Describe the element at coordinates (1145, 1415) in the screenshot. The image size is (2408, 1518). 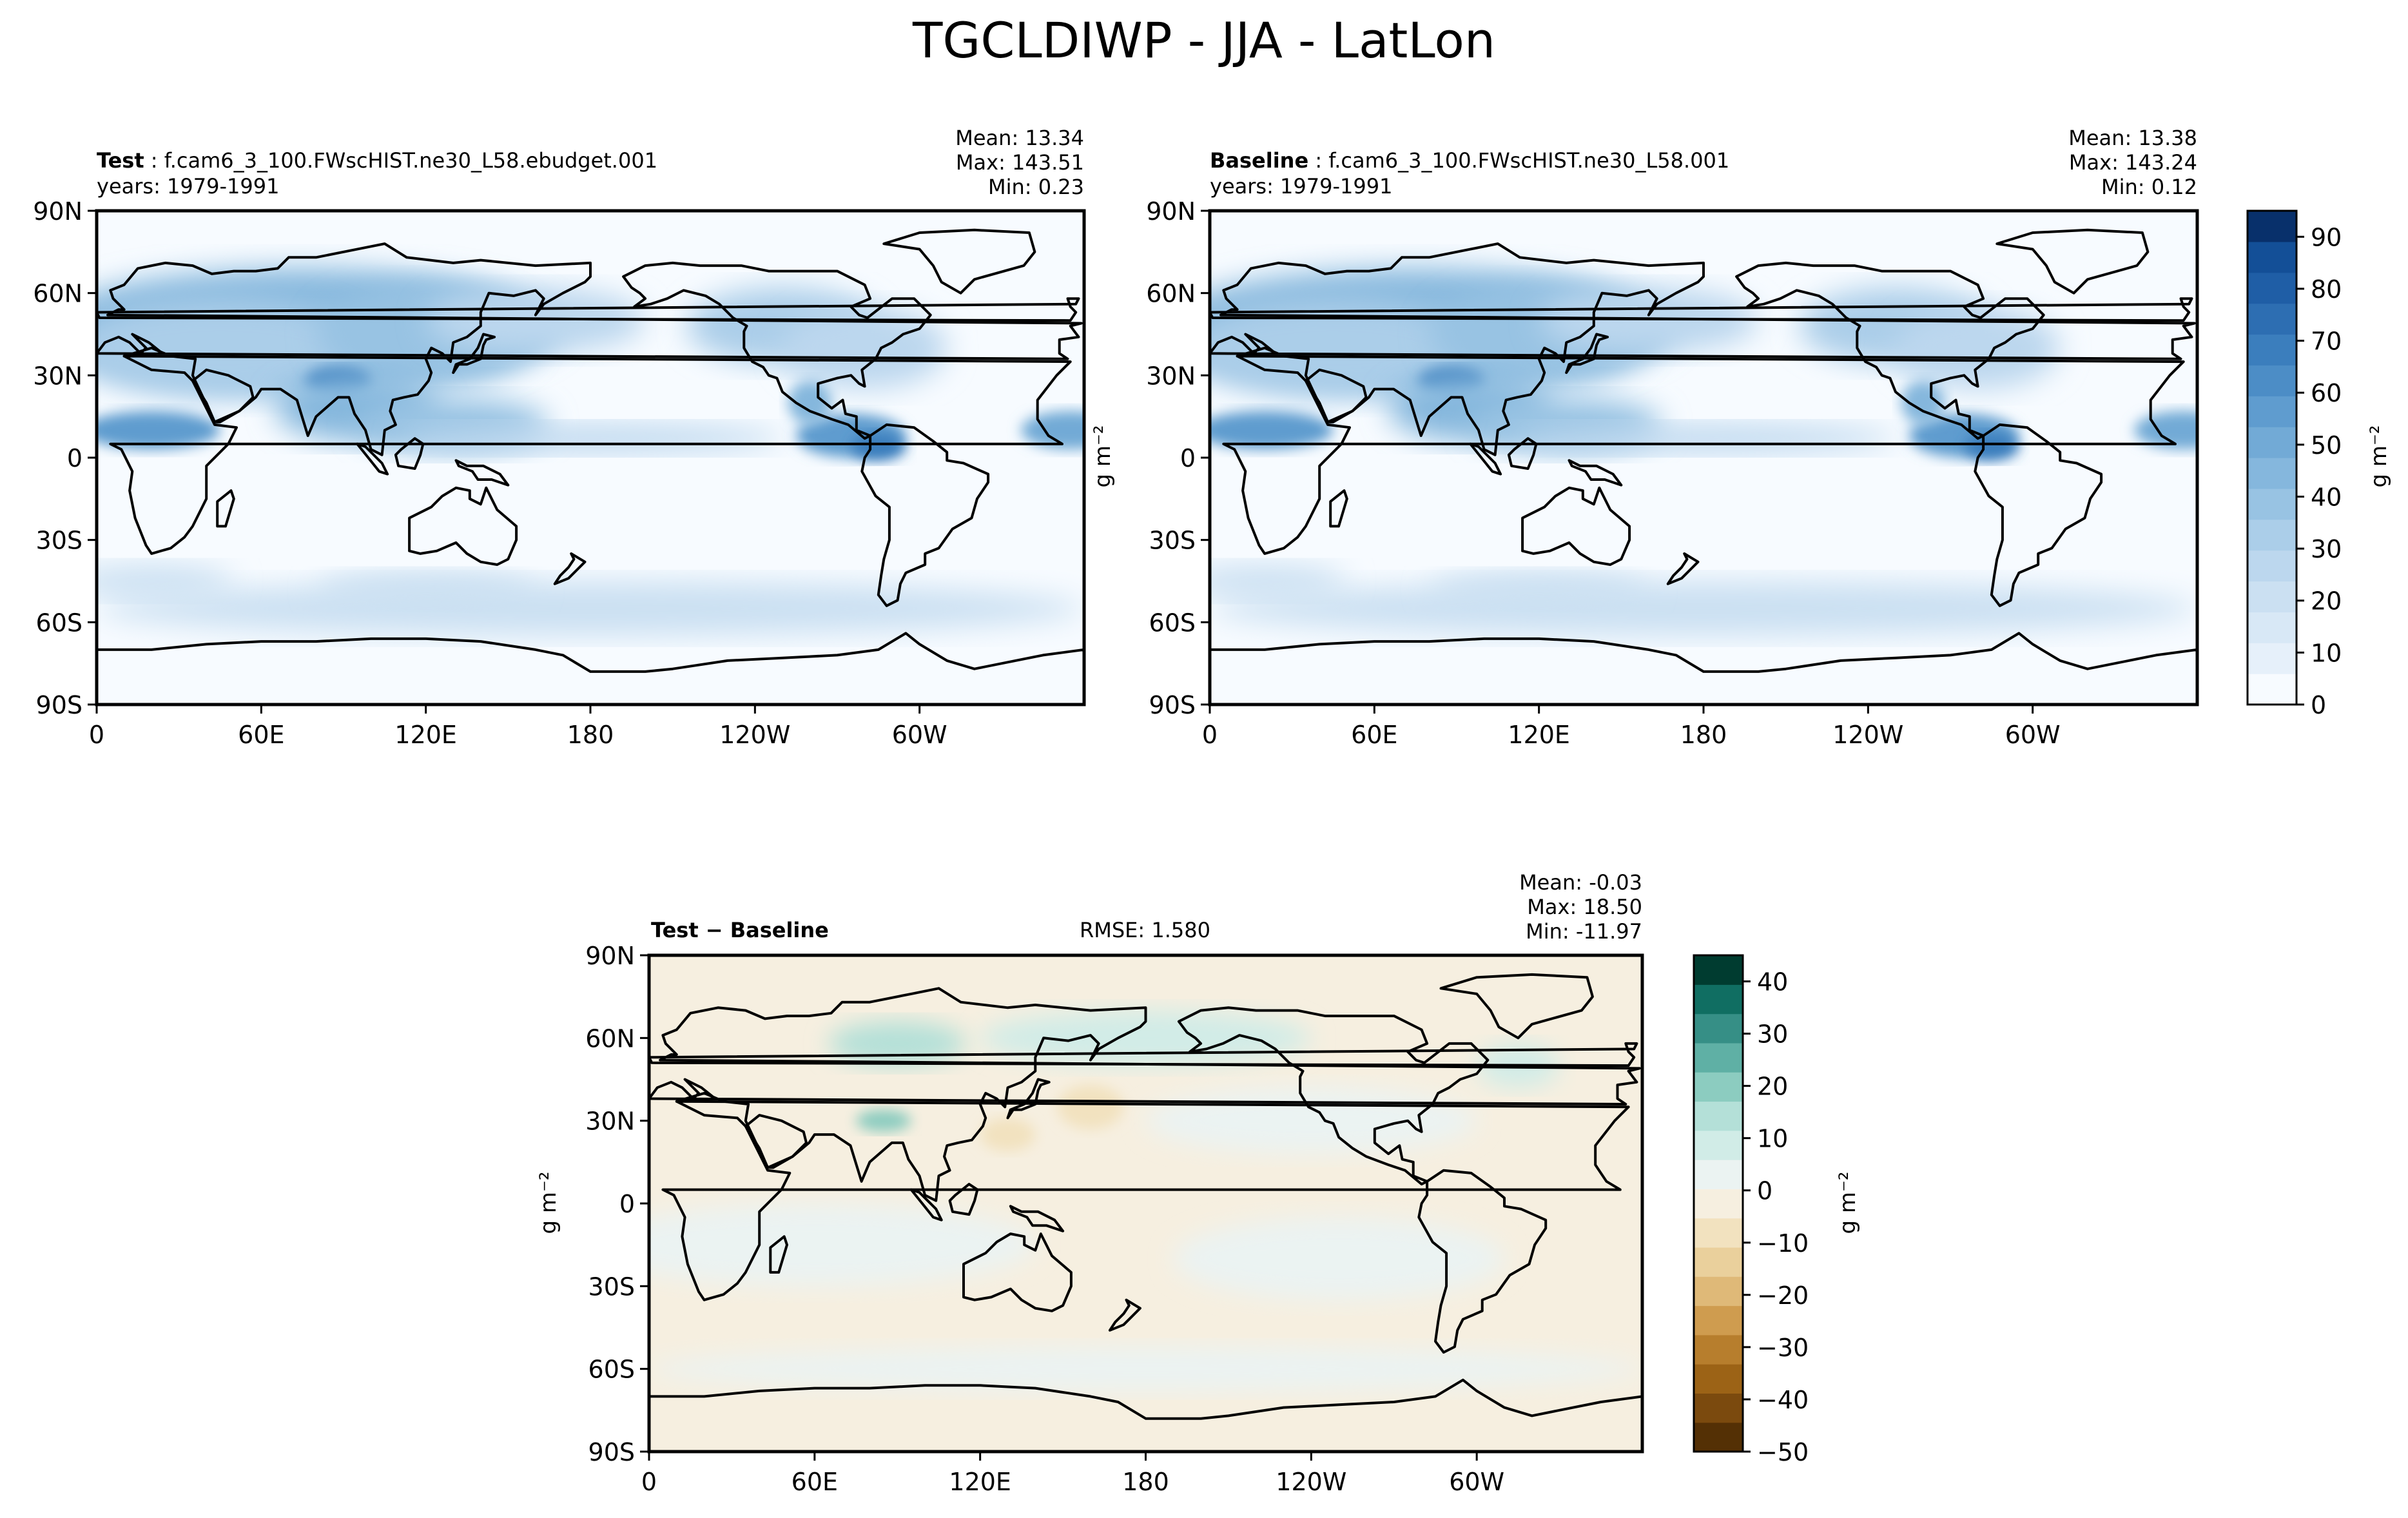
I see `coastline-antarctica` at that location.